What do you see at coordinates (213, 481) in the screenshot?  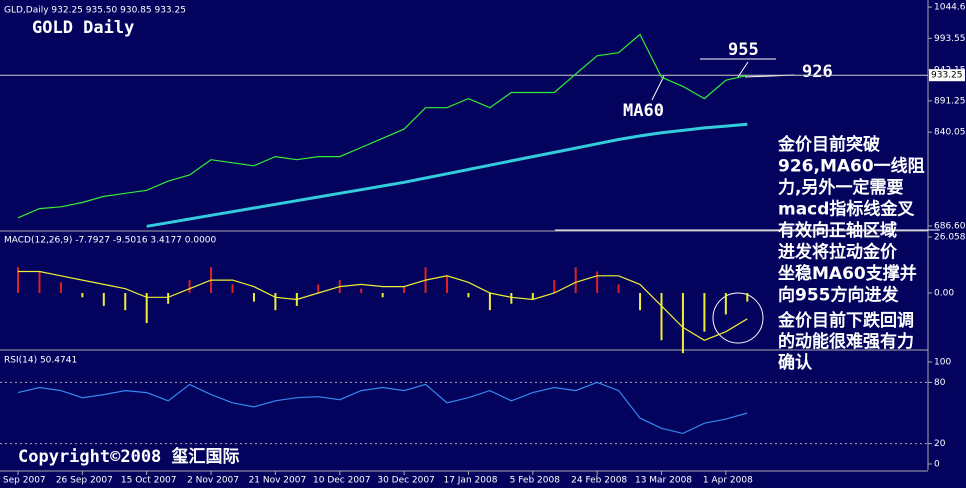 I see `x-tick-label: 2 Nov 2007` at bounding box center [213, 481].